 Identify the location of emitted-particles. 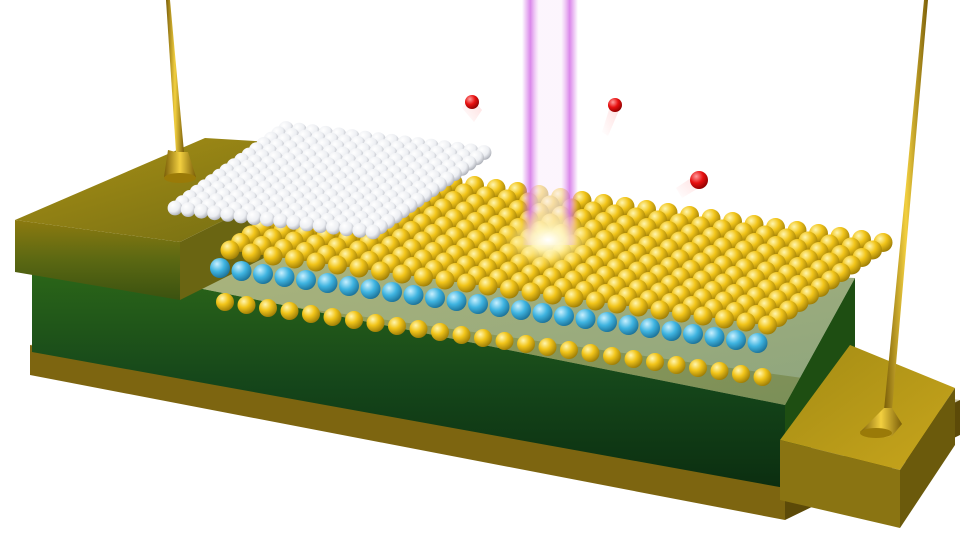
(585, 146).